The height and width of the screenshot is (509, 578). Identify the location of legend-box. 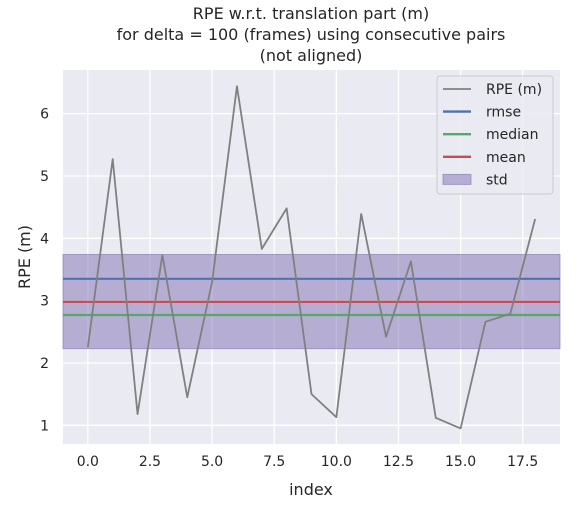
(495, 135).